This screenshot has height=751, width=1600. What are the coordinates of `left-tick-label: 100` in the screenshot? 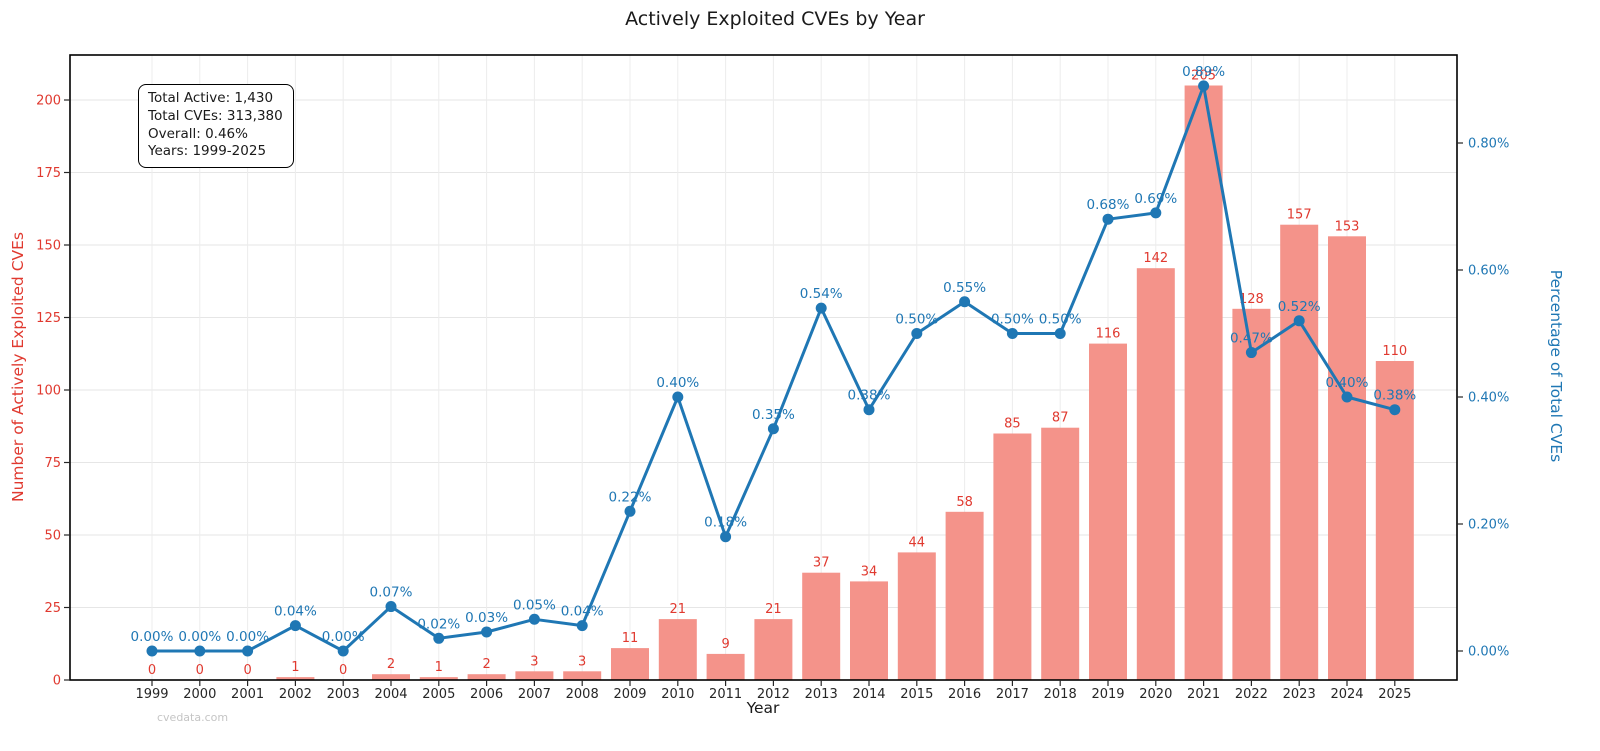 It's located at (48, 391).